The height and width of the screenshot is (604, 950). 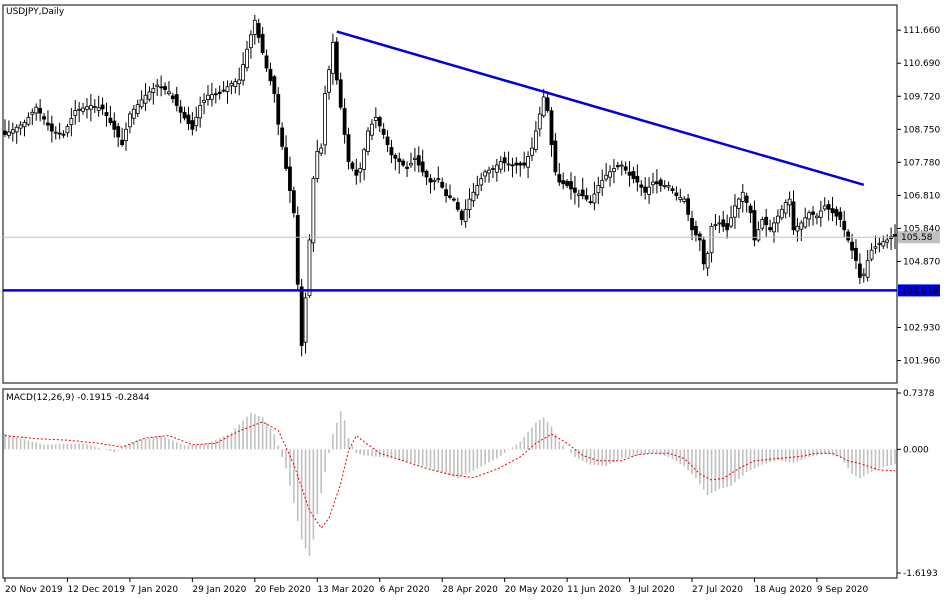 I want to click on time-axis-label-2: 7 Jan 2020, so click(x=154, y=590).